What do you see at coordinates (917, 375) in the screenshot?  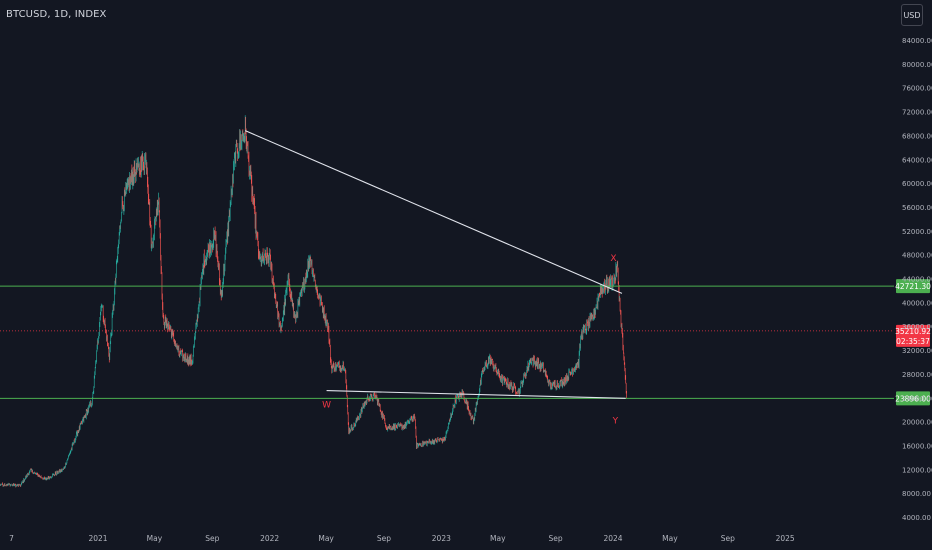 I see `y-tick-label: 28000.00` at bounding box center [917, 375].